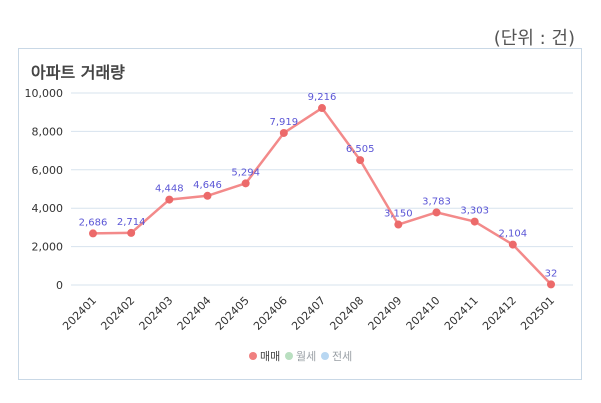 This screenshot has height=403, width=601. Describe the element at coordinates (534, 38) in the screenshot. I see `unit-label: (단위 : 건)` at that location.